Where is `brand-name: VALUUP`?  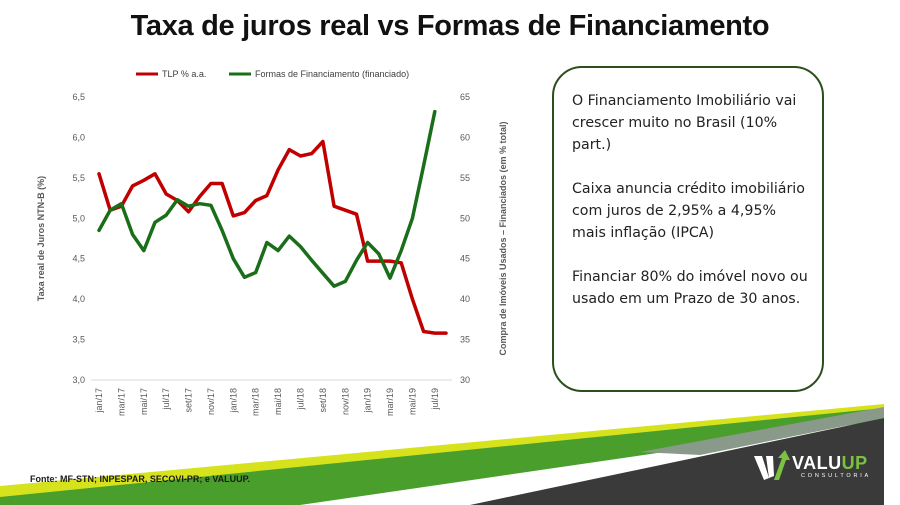
brand-name: VALUUP is located at coordinates (830, 463).